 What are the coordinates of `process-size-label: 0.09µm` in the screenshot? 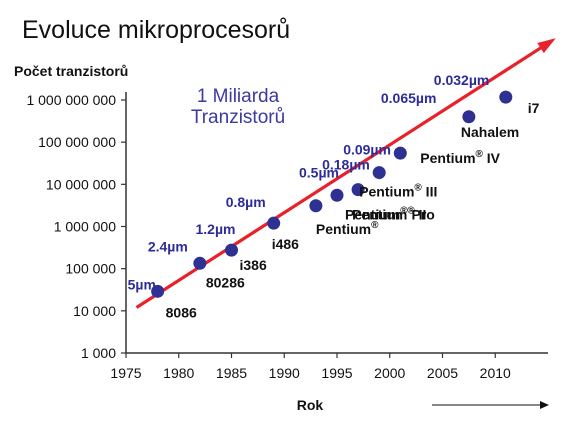 It's located at (367, 150).